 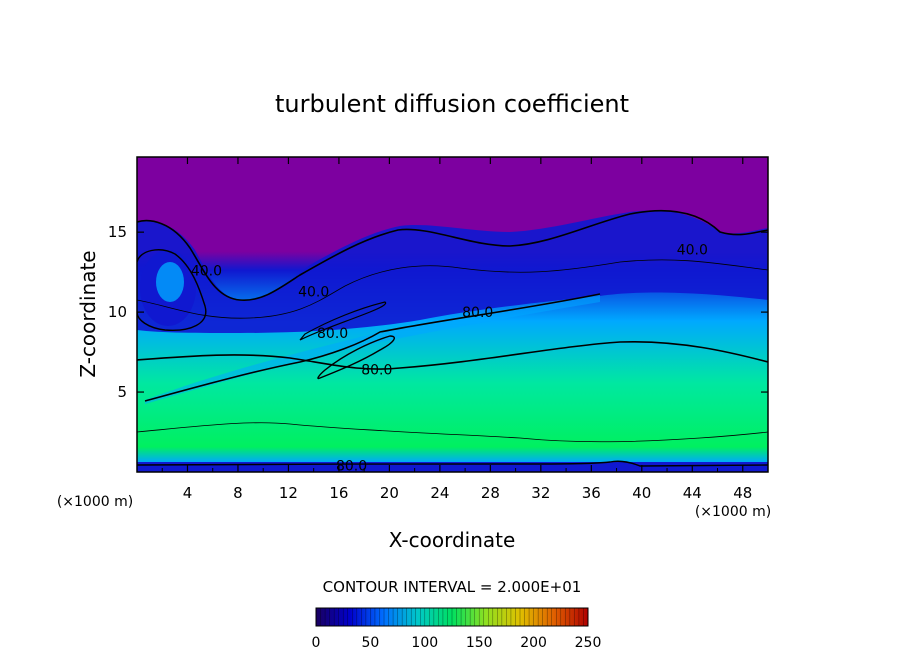 I want to click on filament-band, so click(x=372, y=349).